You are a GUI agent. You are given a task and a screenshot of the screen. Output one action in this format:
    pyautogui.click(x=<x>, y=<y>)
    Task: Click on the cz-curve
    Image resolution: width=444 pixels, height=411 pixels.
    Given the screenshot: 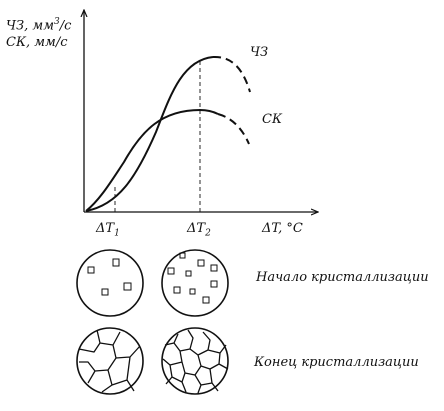 What is the action you would take?
    pyautogui.click(x=149, y=134)
    